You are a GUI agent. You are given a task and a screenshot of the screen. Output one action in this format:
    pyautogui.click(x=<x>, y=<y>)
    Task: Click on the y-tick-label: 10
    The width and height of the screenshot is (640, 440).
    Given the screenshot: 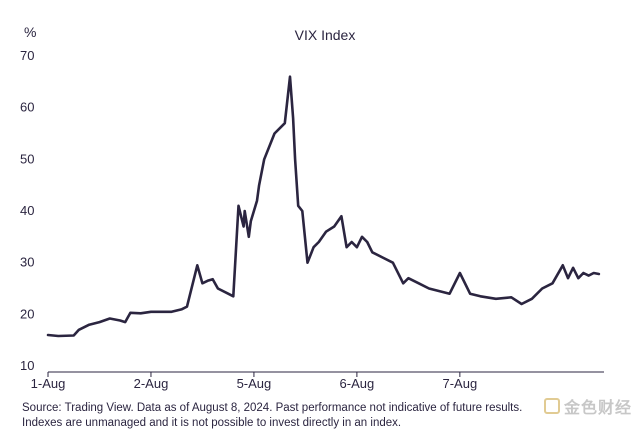 What is the action you would take?
    pyautogui.click(x=27, y=365)
    